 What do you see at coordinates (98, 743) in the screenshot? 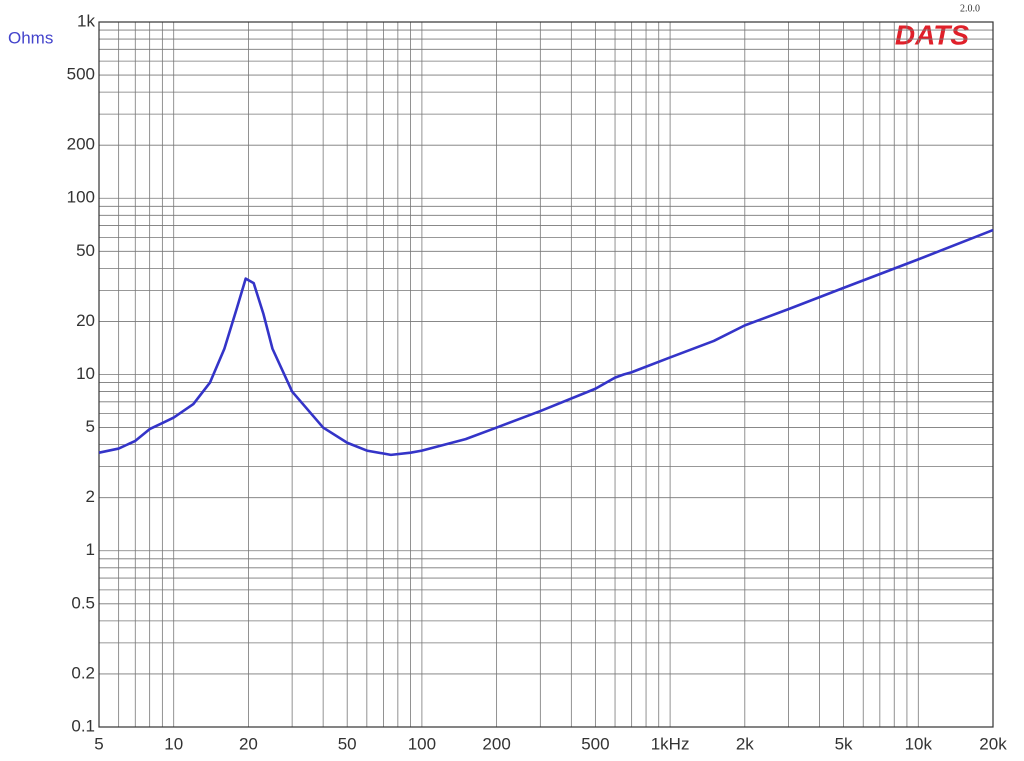
I see `x-tick-label: 5` at bounding box center [98, 743].